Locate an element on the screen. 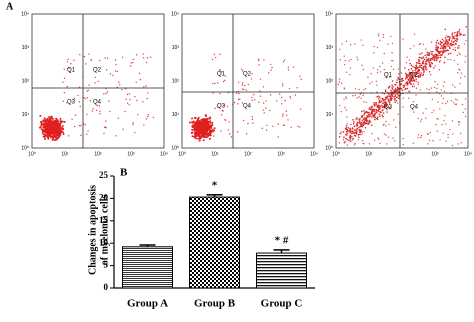 Image resolution: width=474 pixels, height=322 pixels. x-tick-label: 10² is located at coordinates (248, 154).